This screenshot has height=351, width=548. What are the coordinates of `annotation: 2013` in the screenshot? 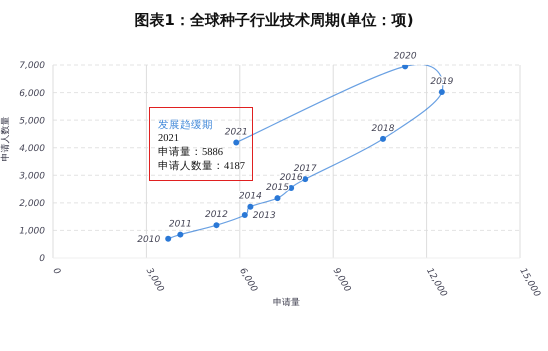 It's located at (264, 216).